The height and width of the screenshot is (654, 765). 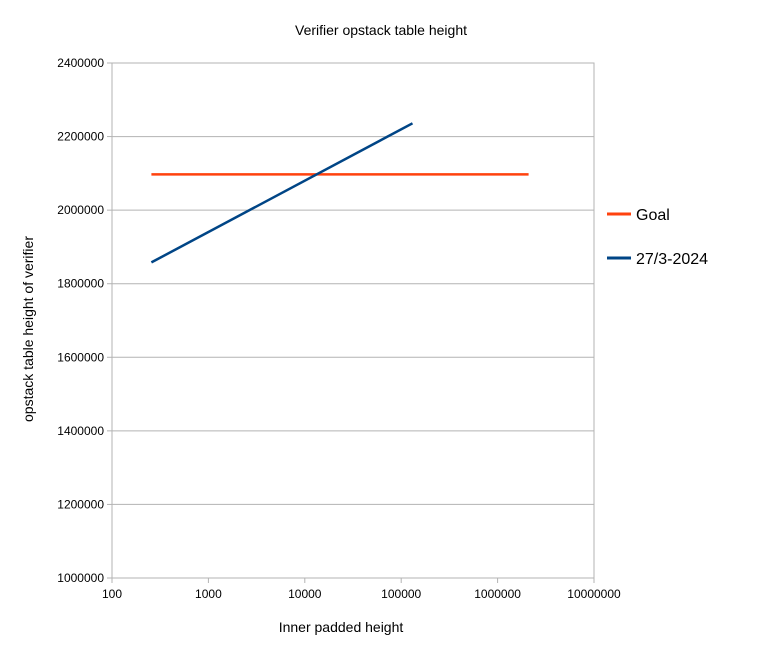 I want to click on legend-label-0: Goal, so click(x=653, y=215).